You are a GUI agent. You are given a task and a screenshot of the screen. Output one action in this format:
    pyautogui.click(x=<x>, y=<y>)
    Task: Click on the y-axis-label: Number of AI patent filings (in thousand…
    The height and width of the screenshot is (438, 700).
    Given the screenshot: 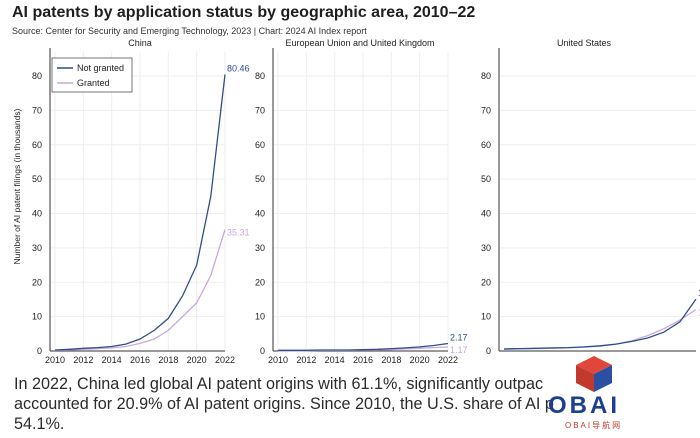 What is the action you would take?
    pyautogui.click(x=17, y=186)
    